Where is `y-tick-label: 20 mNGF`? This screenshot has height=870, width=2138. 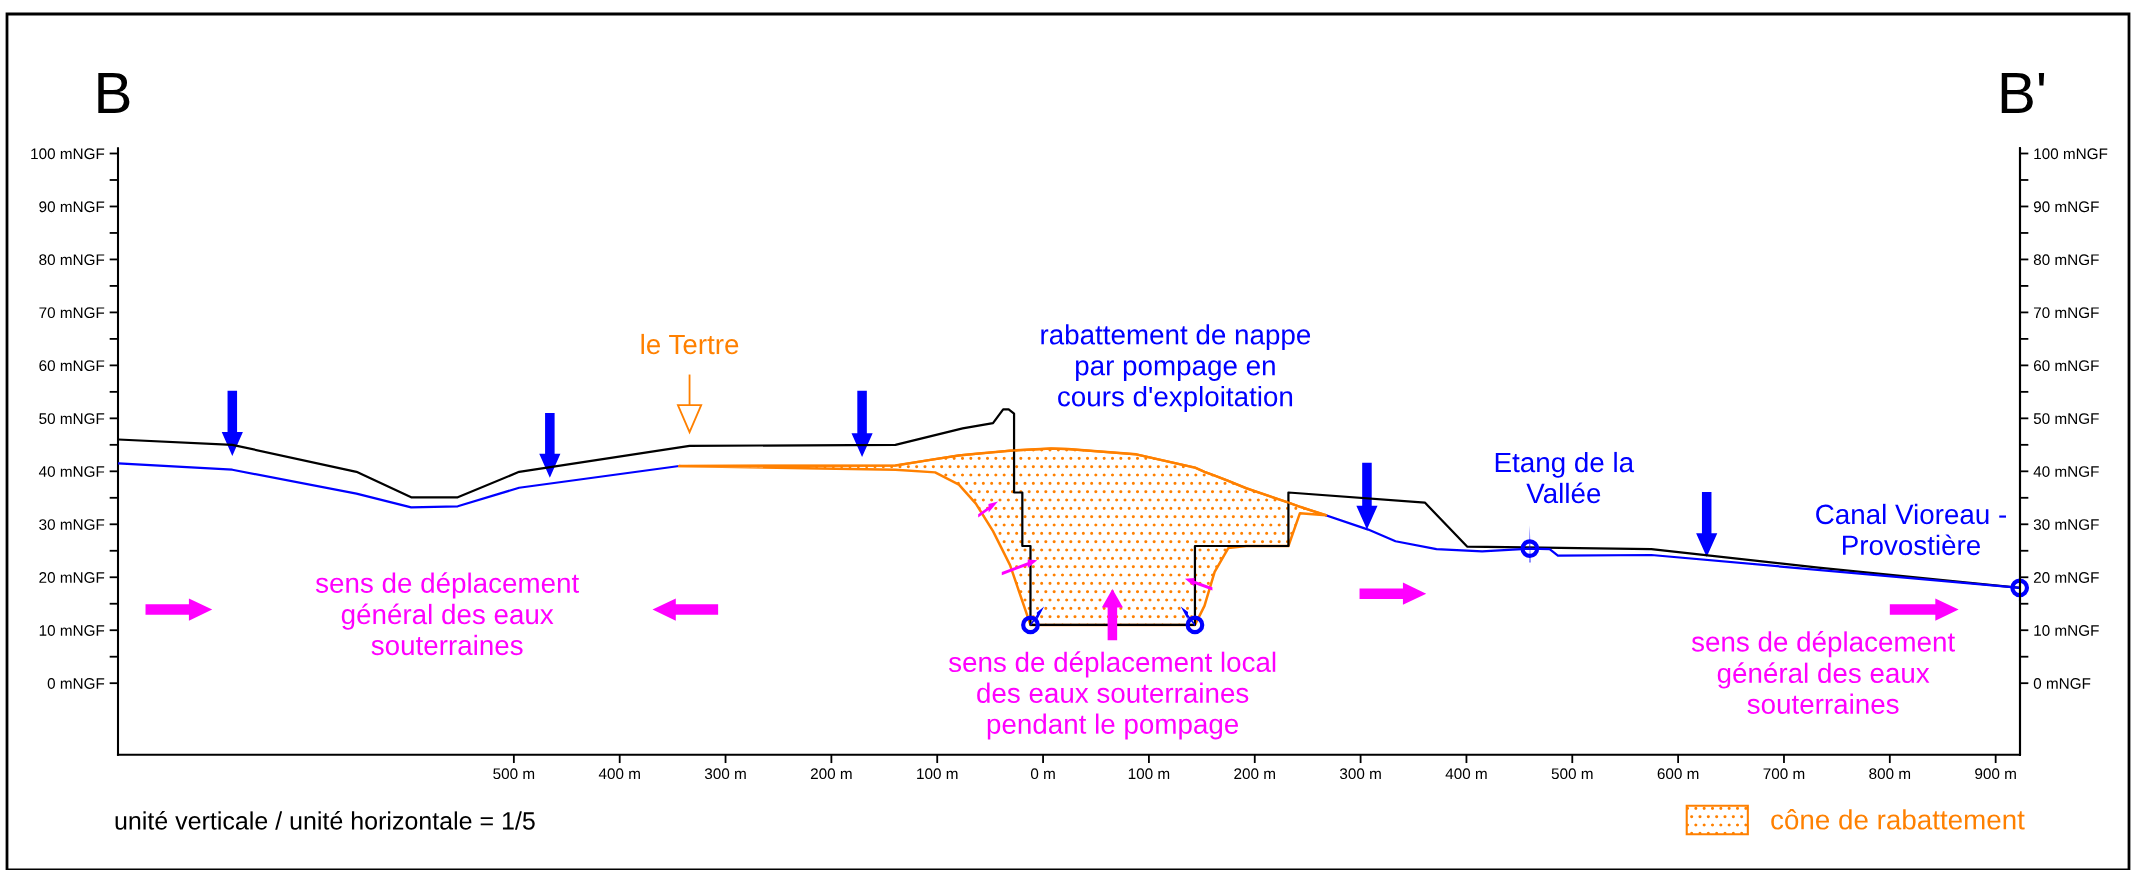 y-tick-label: 20 mNGF is located at coordinates (72, 577).